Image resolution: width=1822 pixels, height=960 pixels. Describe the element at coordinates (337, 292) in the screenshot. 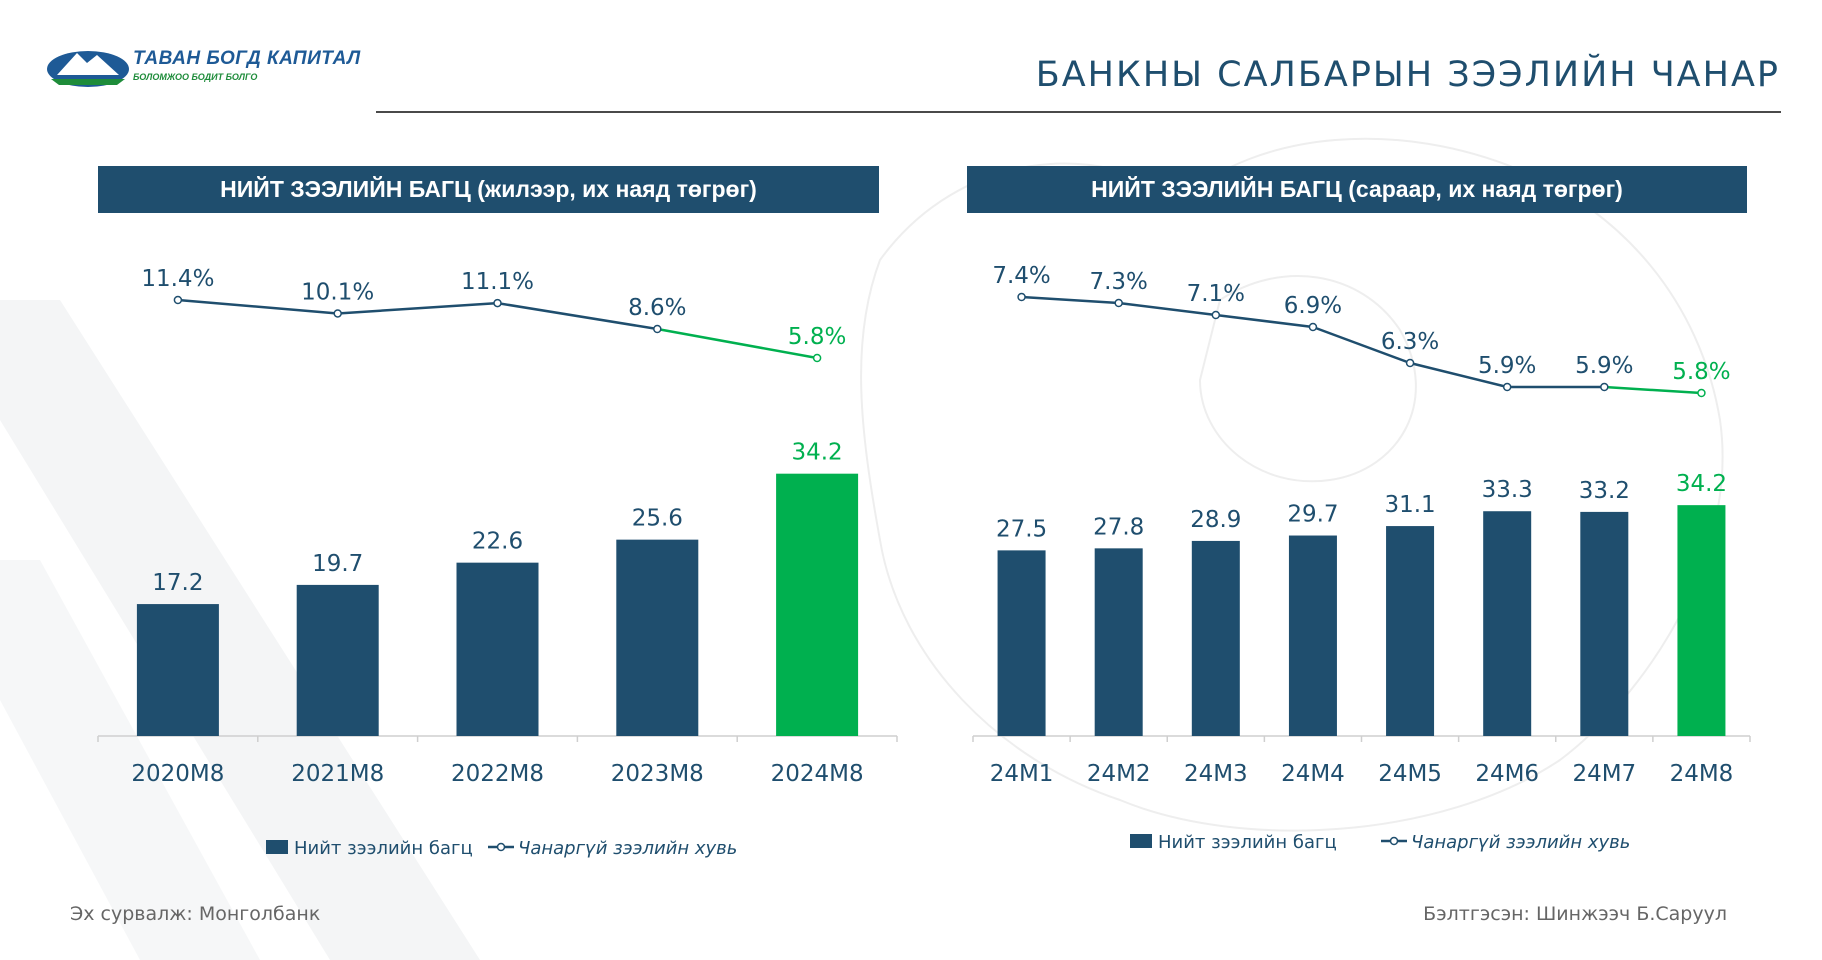

I see `line-value-label: 10.1%` at that location.